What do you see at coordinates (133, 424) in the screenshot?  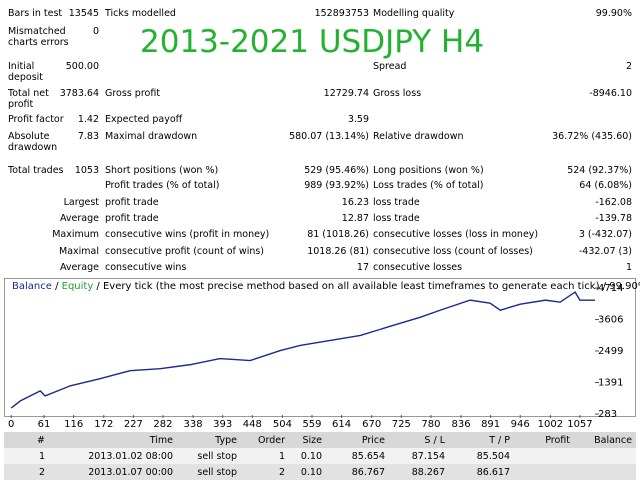 I see `x-tick-label: 227` at bounding box center [133, 424].